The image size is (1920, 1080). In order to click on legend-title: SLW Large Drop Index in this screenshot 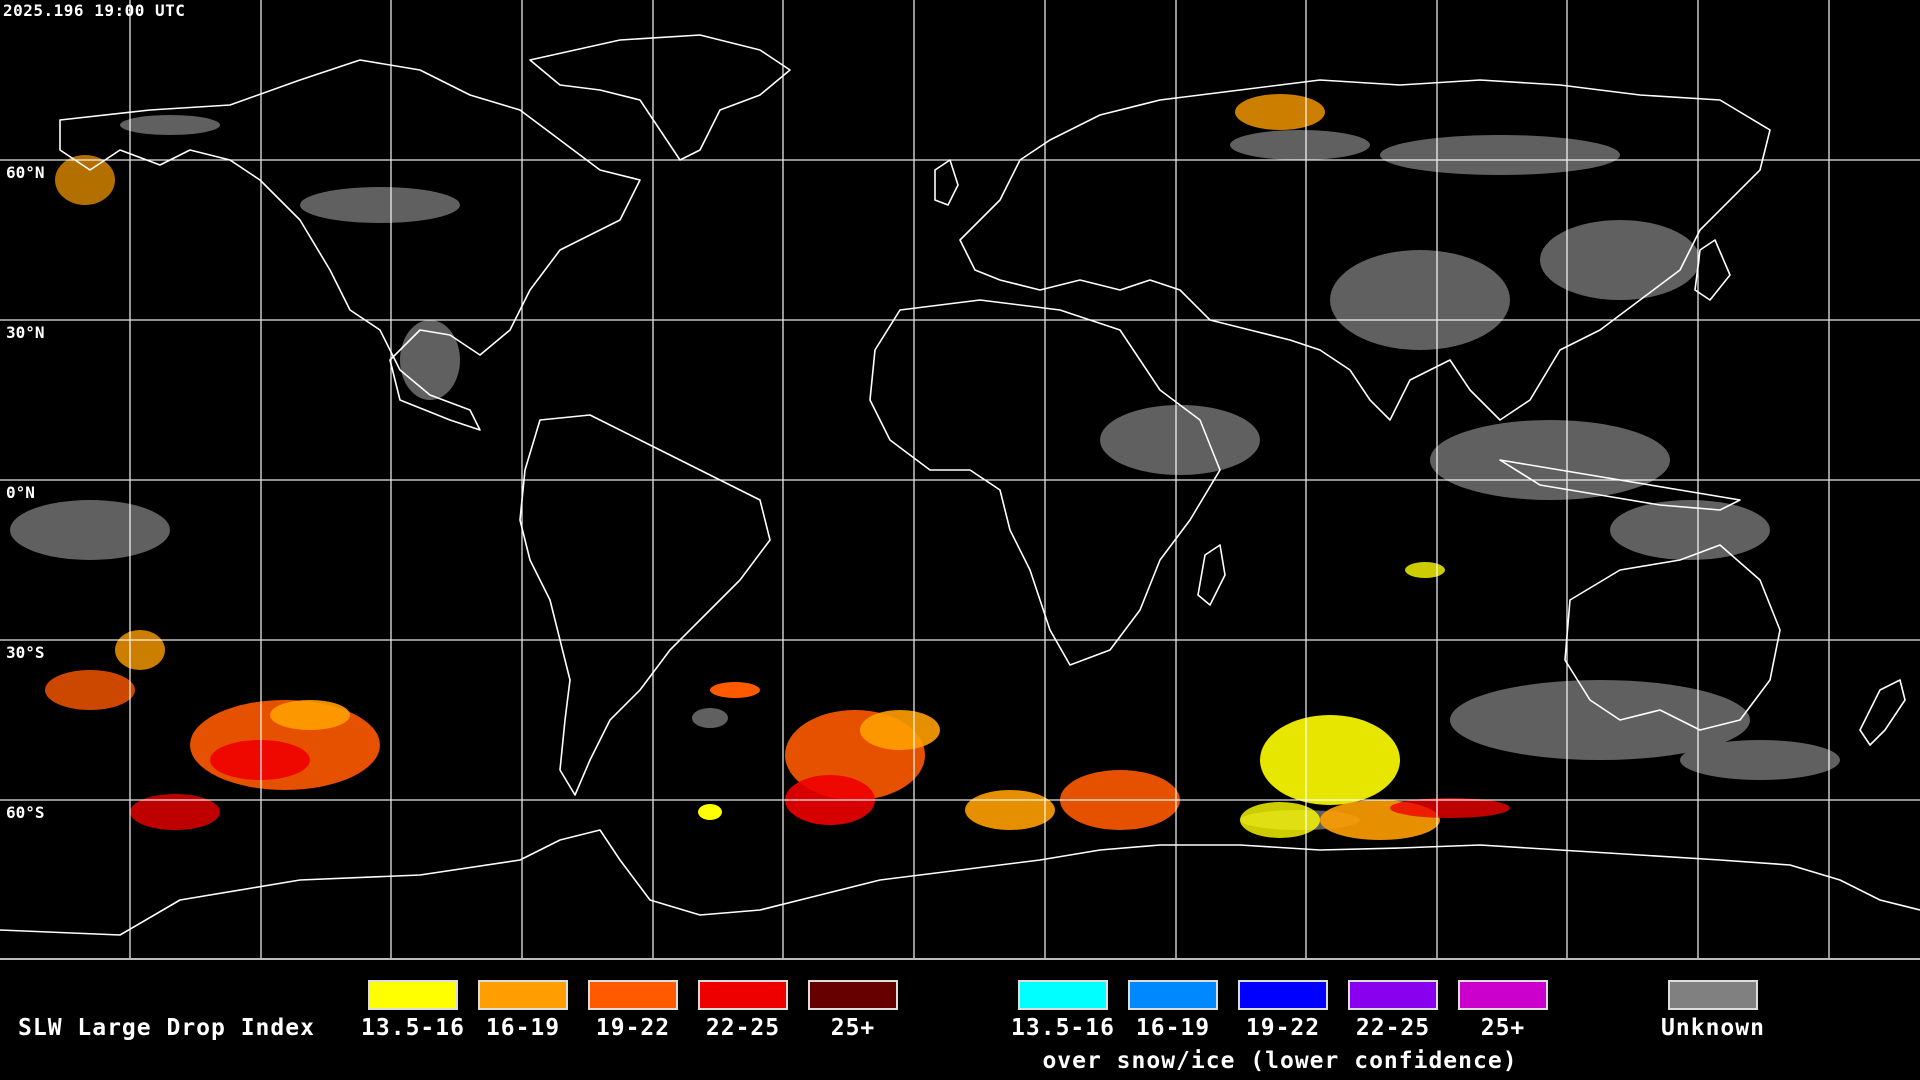, I will do `click(166, 1028)`.